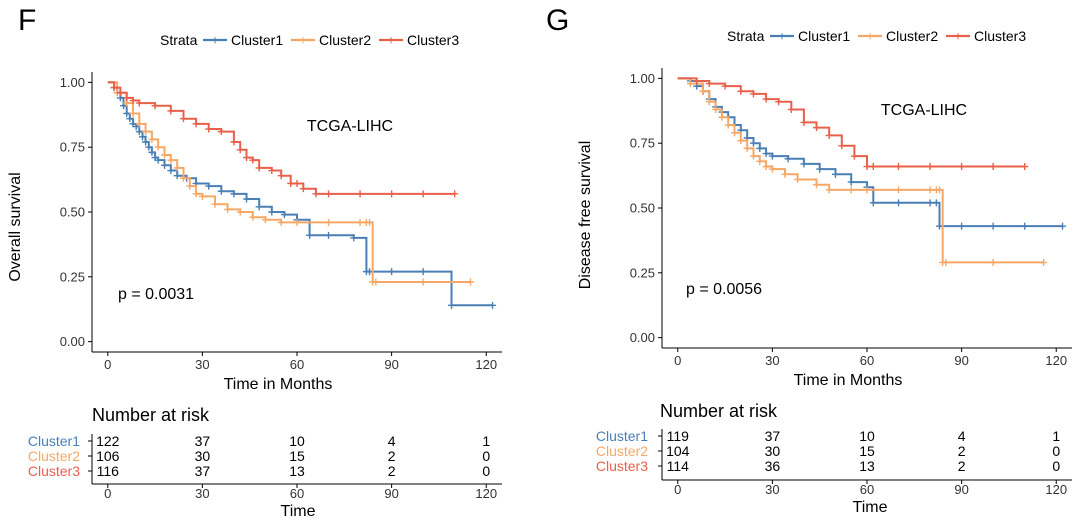  I want to click on x-tick-label: 60, so click(867, 360).